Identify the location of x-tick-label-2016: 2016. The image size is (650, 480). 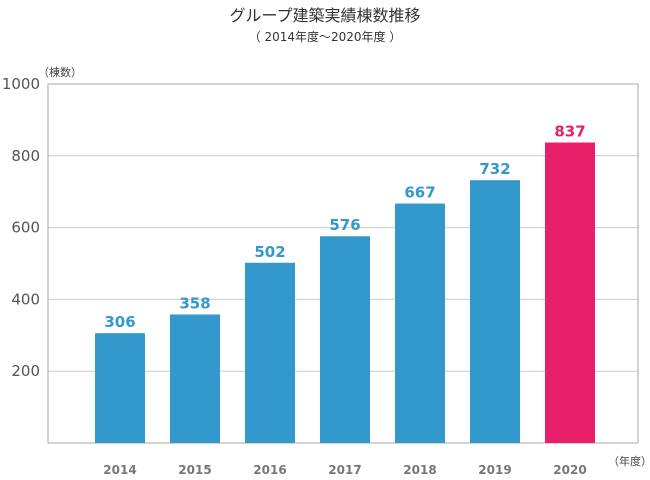
(269, 470).